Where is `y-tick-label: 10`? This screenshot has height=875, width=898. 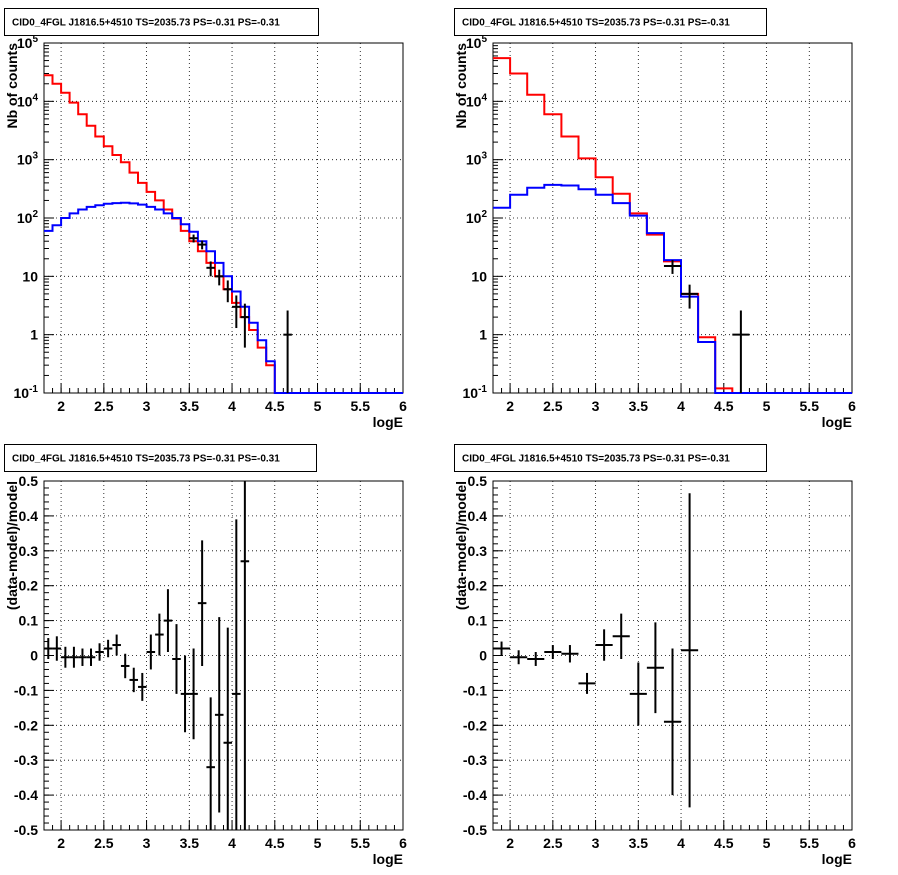 y-tick-label: 10 is located at coordinates (479, 276).